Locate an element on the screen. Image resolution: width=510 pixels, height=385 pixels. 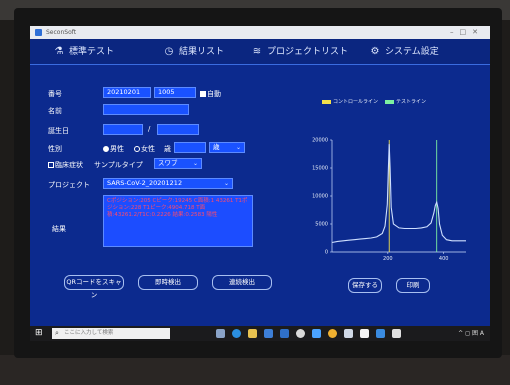
taskbar-search-input: ⌕ ここに入力して検索 is located at coordinates (111, 333).